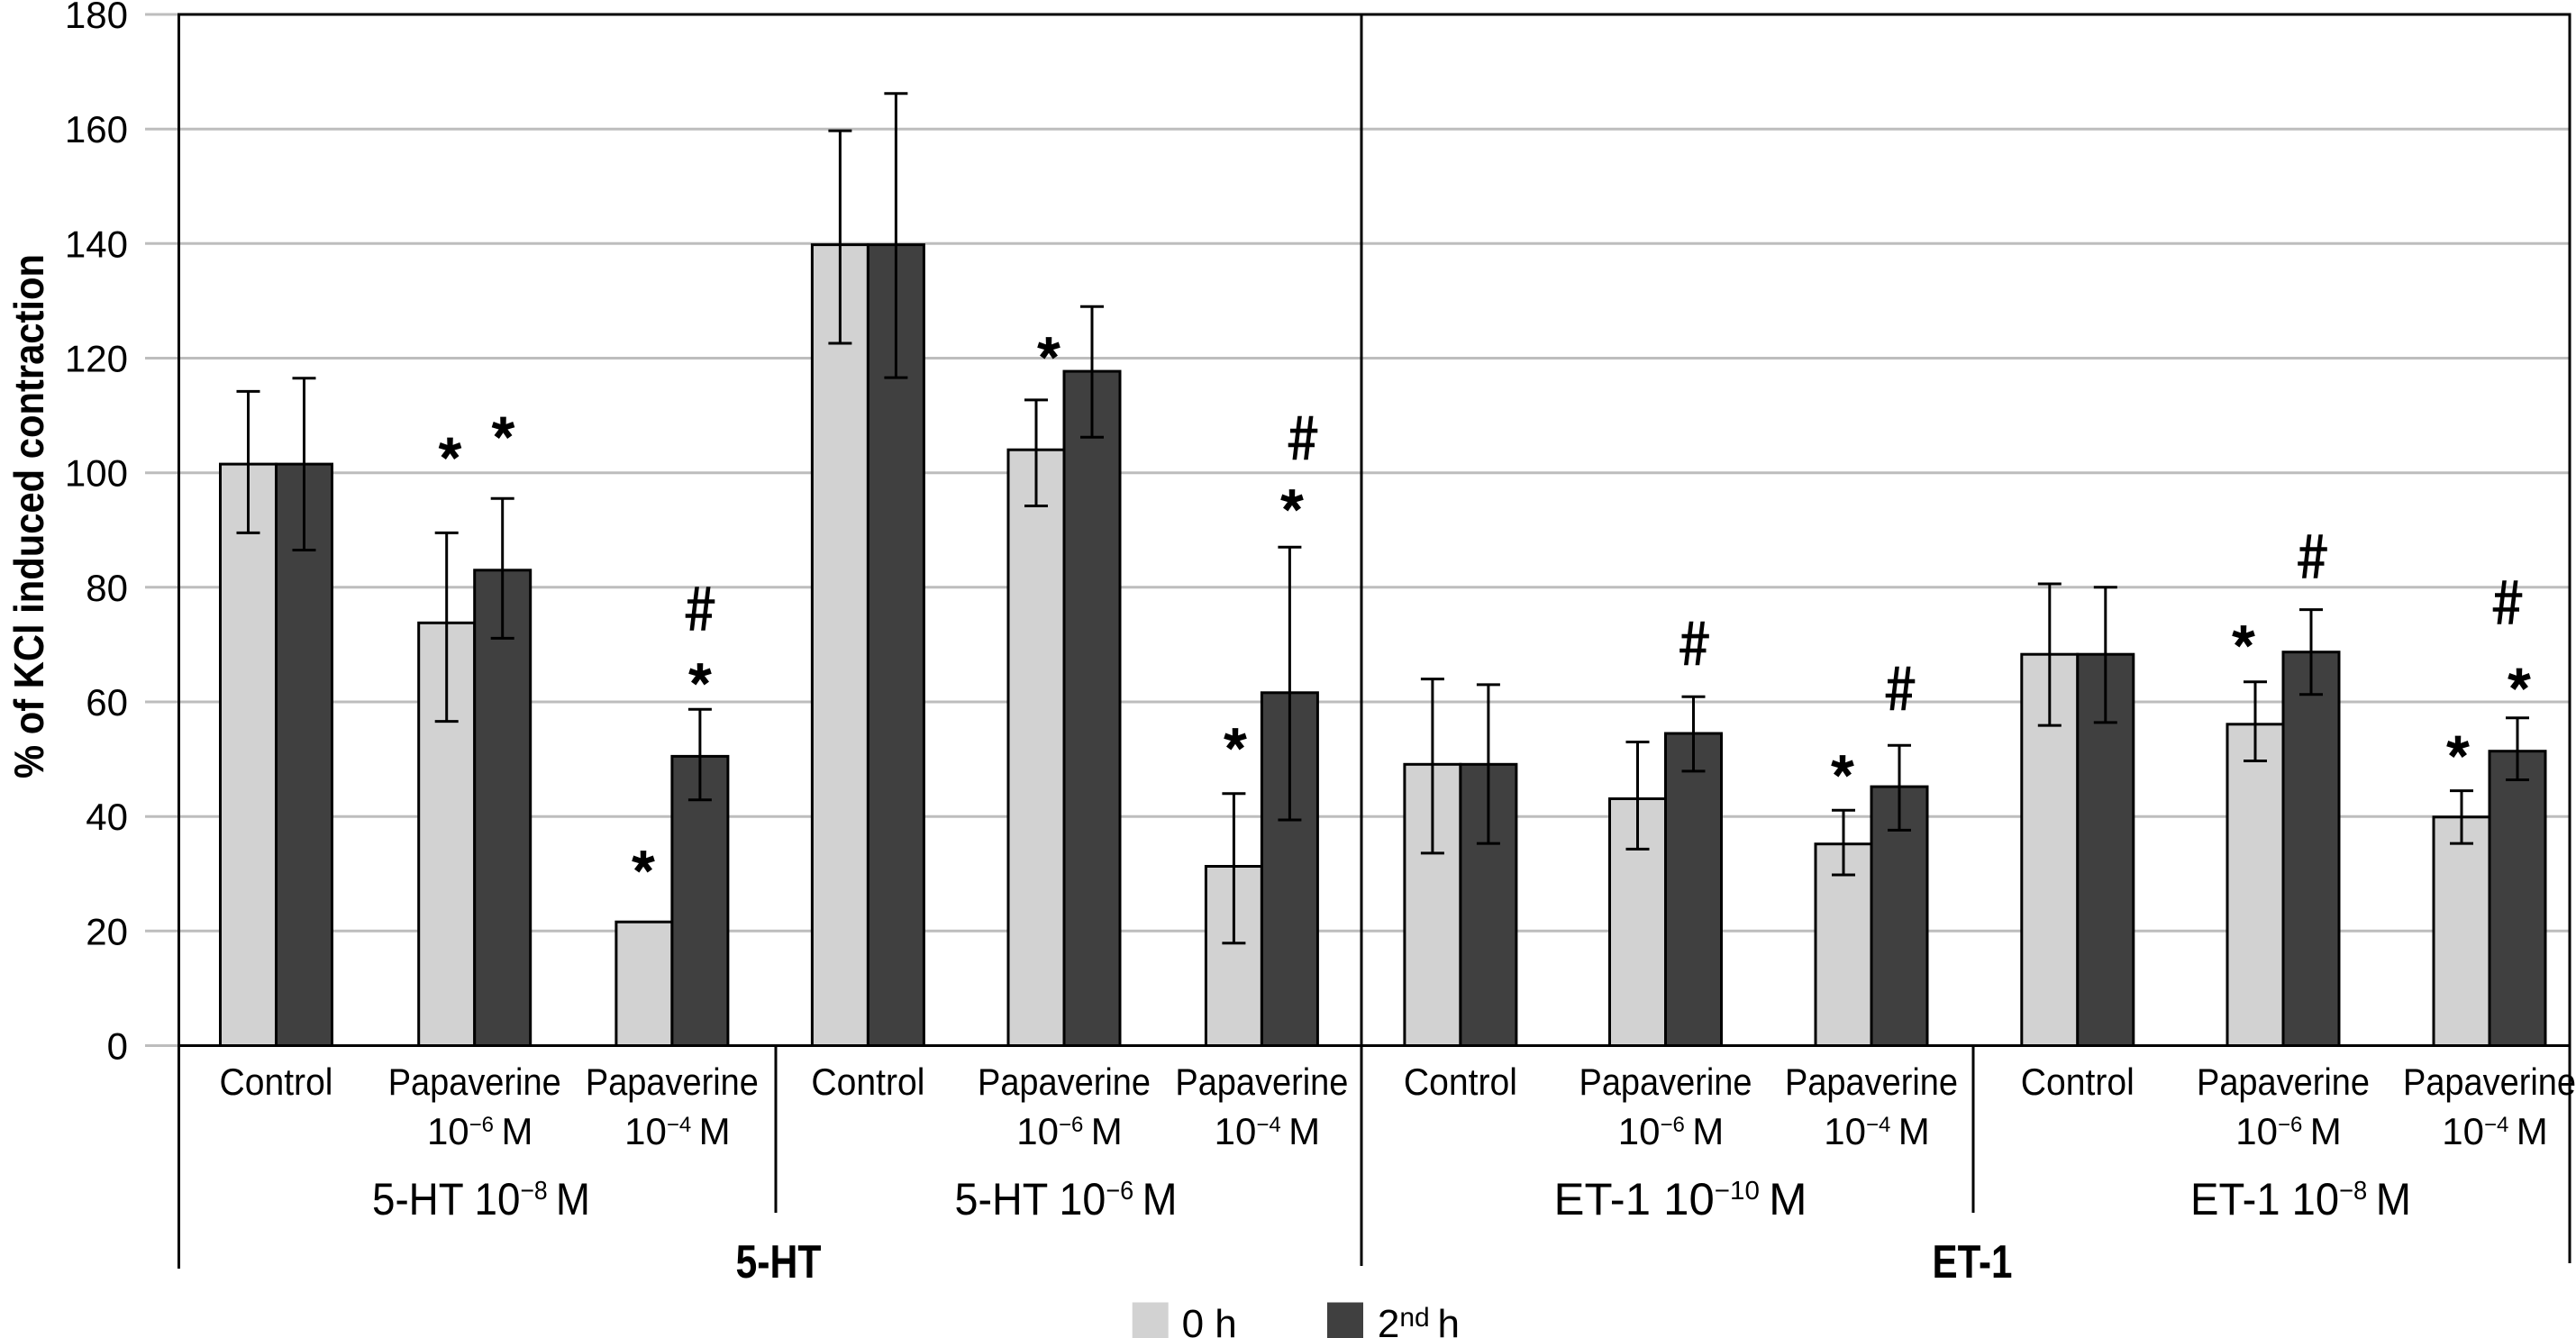 Image resolution: width=2576 pixels, height=1338 pixels. Describe the element at coordinates (107, 931) in the screenshot. I see `svg-text: 20` at that location.